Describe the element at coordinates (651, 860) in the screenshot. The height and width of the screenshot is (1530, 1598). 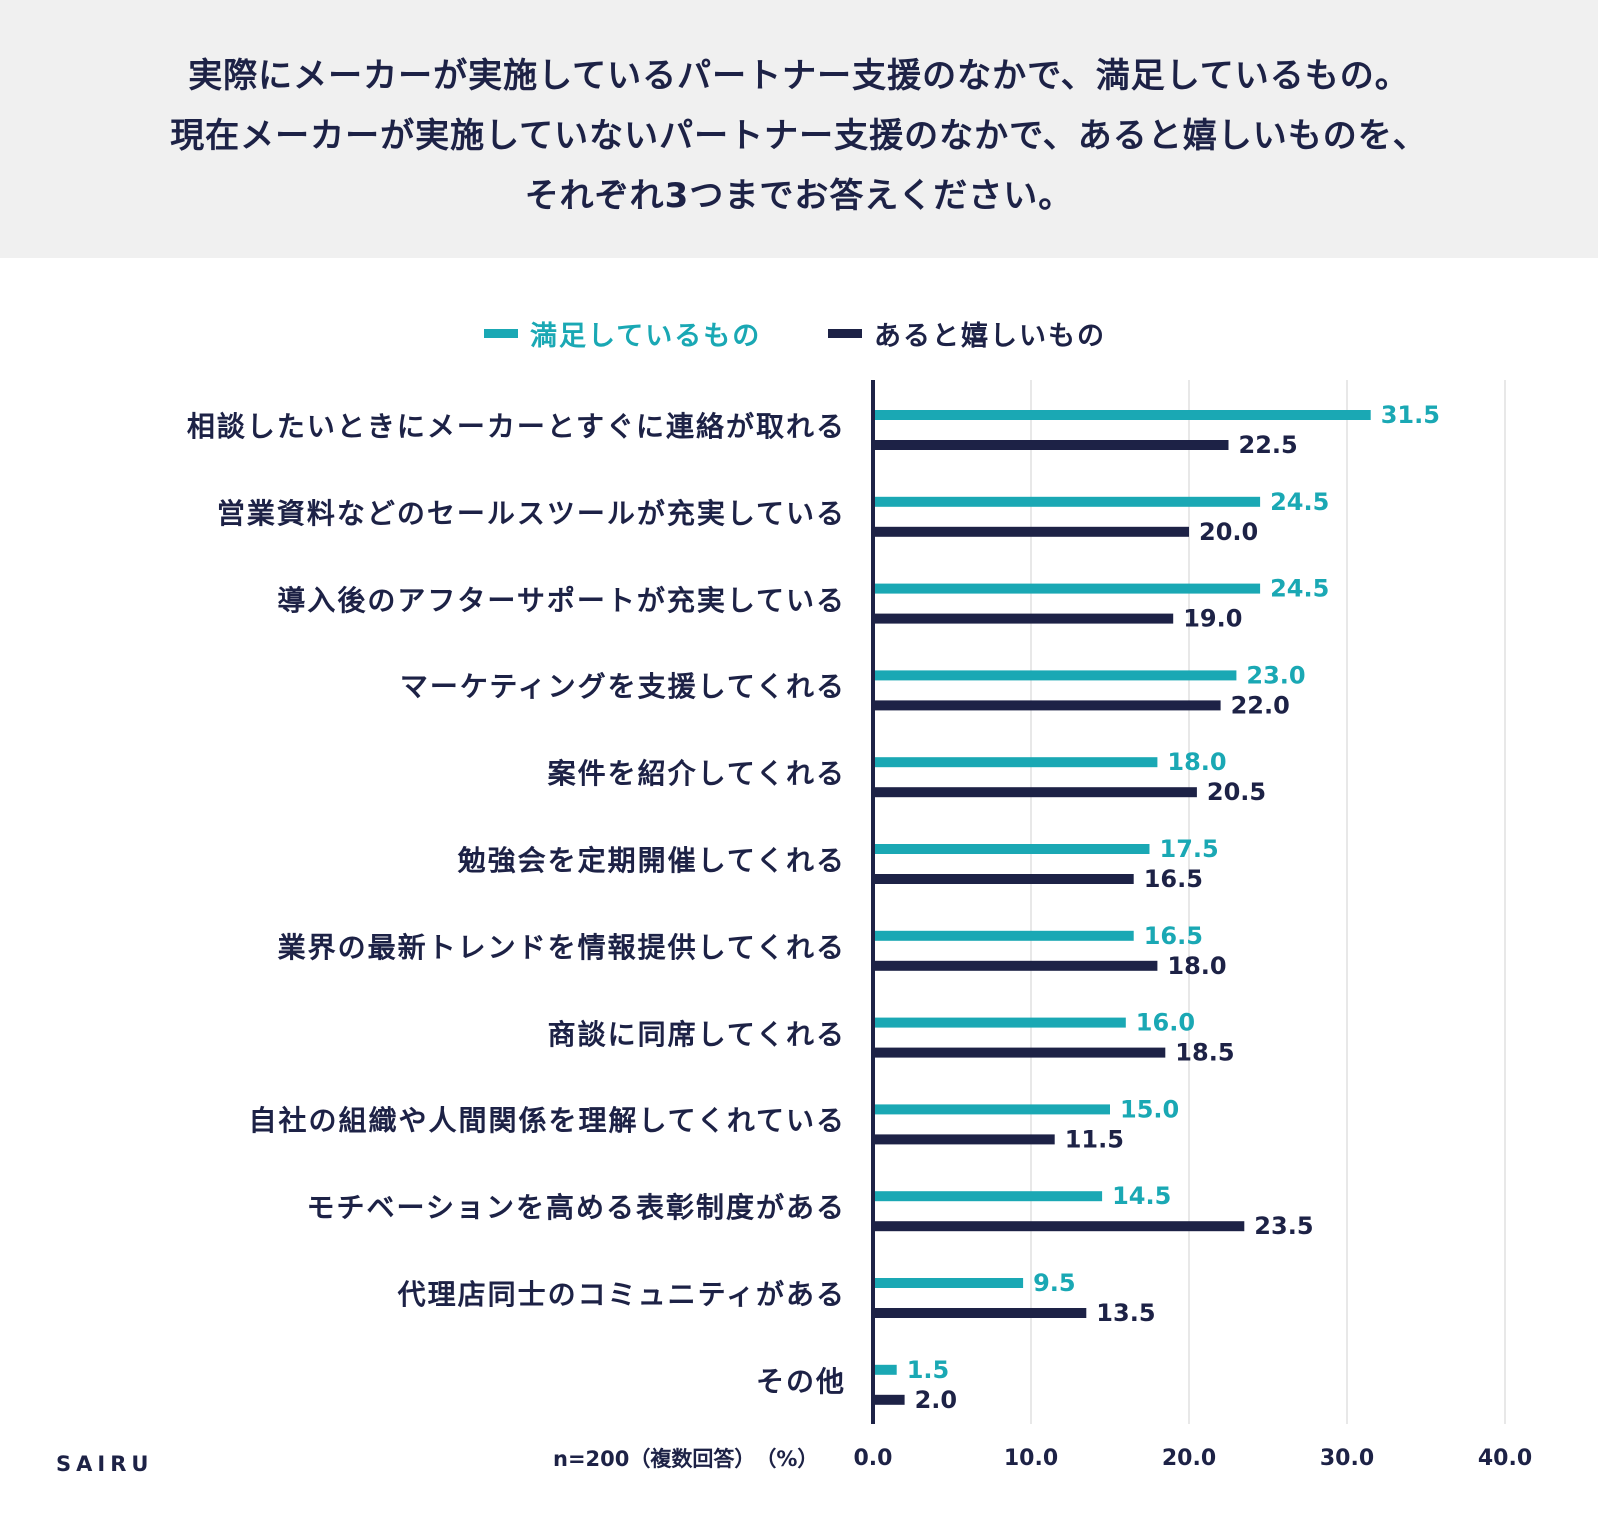
I see `category-label-5: 勉強会を定期開催してくれる` at that location.